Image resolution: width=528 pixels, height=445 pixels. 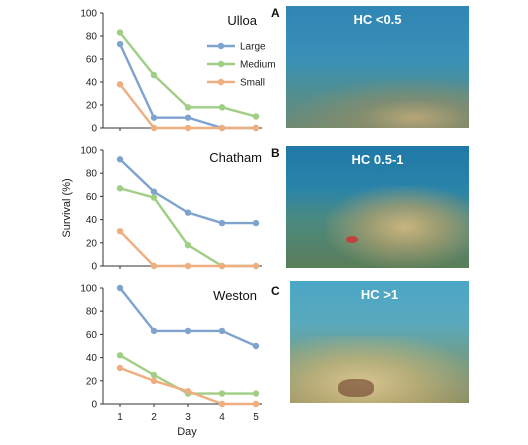 What do you see at coordinates (120, 417) in the screenshot?
I see `x-tick-label: 1` at bounding box center [120, 417].